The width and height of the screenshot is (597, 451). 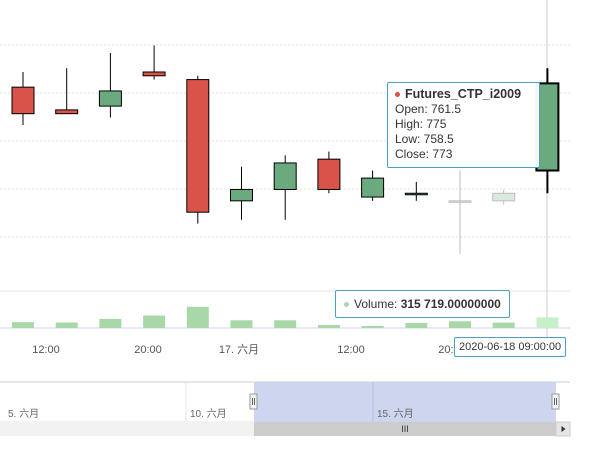 What do you see at coordinates (397, 95) in the screenshot?
I see `series-marker-icon` at bounding box center [397, 95].